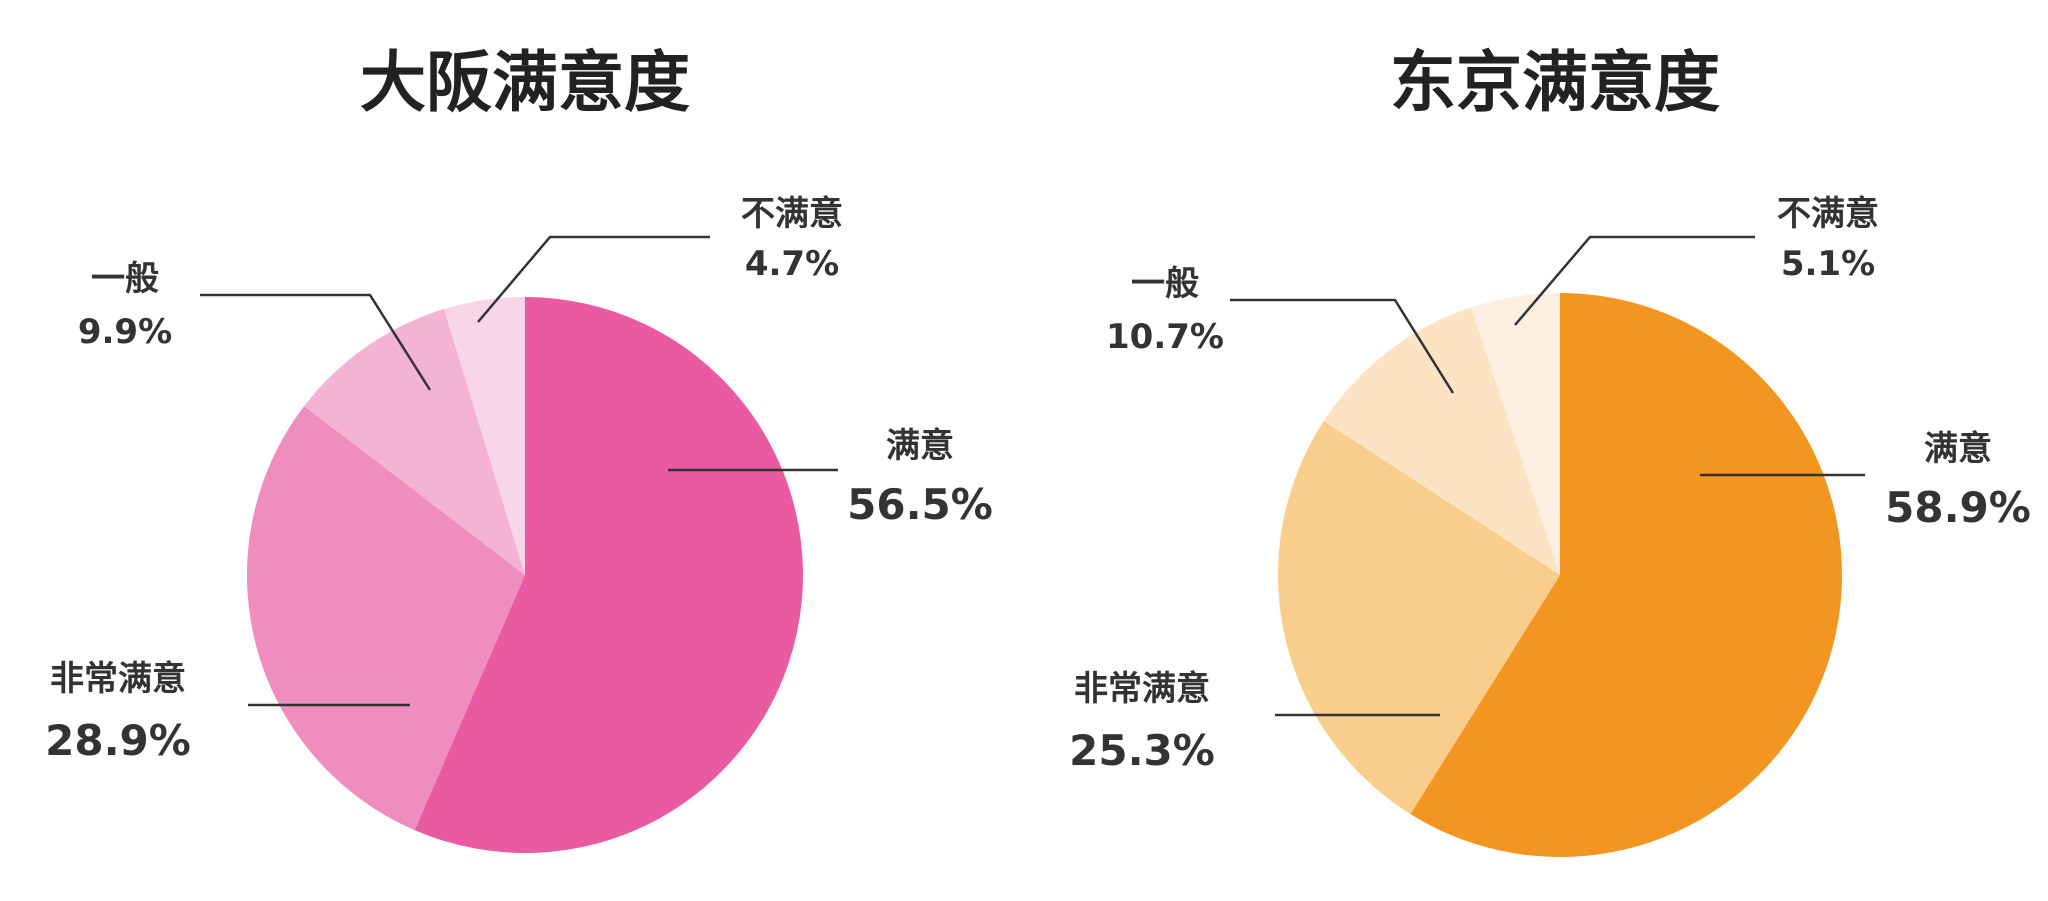 The height and width of the screenshot is (901, 2048). What do you see at coordinates (118, 740) in the screenshot?
I see `label-value-very-satisfied-osaka: 28.9%` at bounding box center [118, 740].